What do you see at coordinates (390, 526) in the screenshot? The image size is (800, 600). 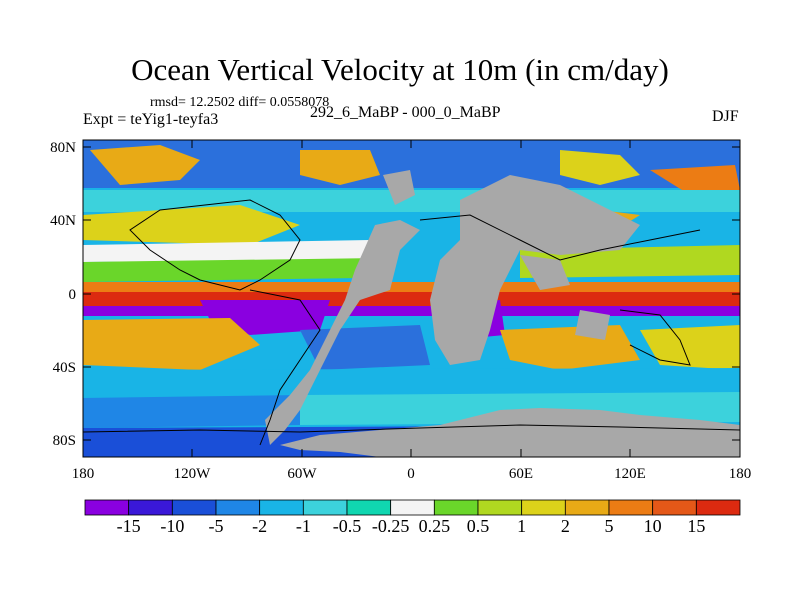 I see `colorbar-label: -0.25` at bounding box center [390, 526].